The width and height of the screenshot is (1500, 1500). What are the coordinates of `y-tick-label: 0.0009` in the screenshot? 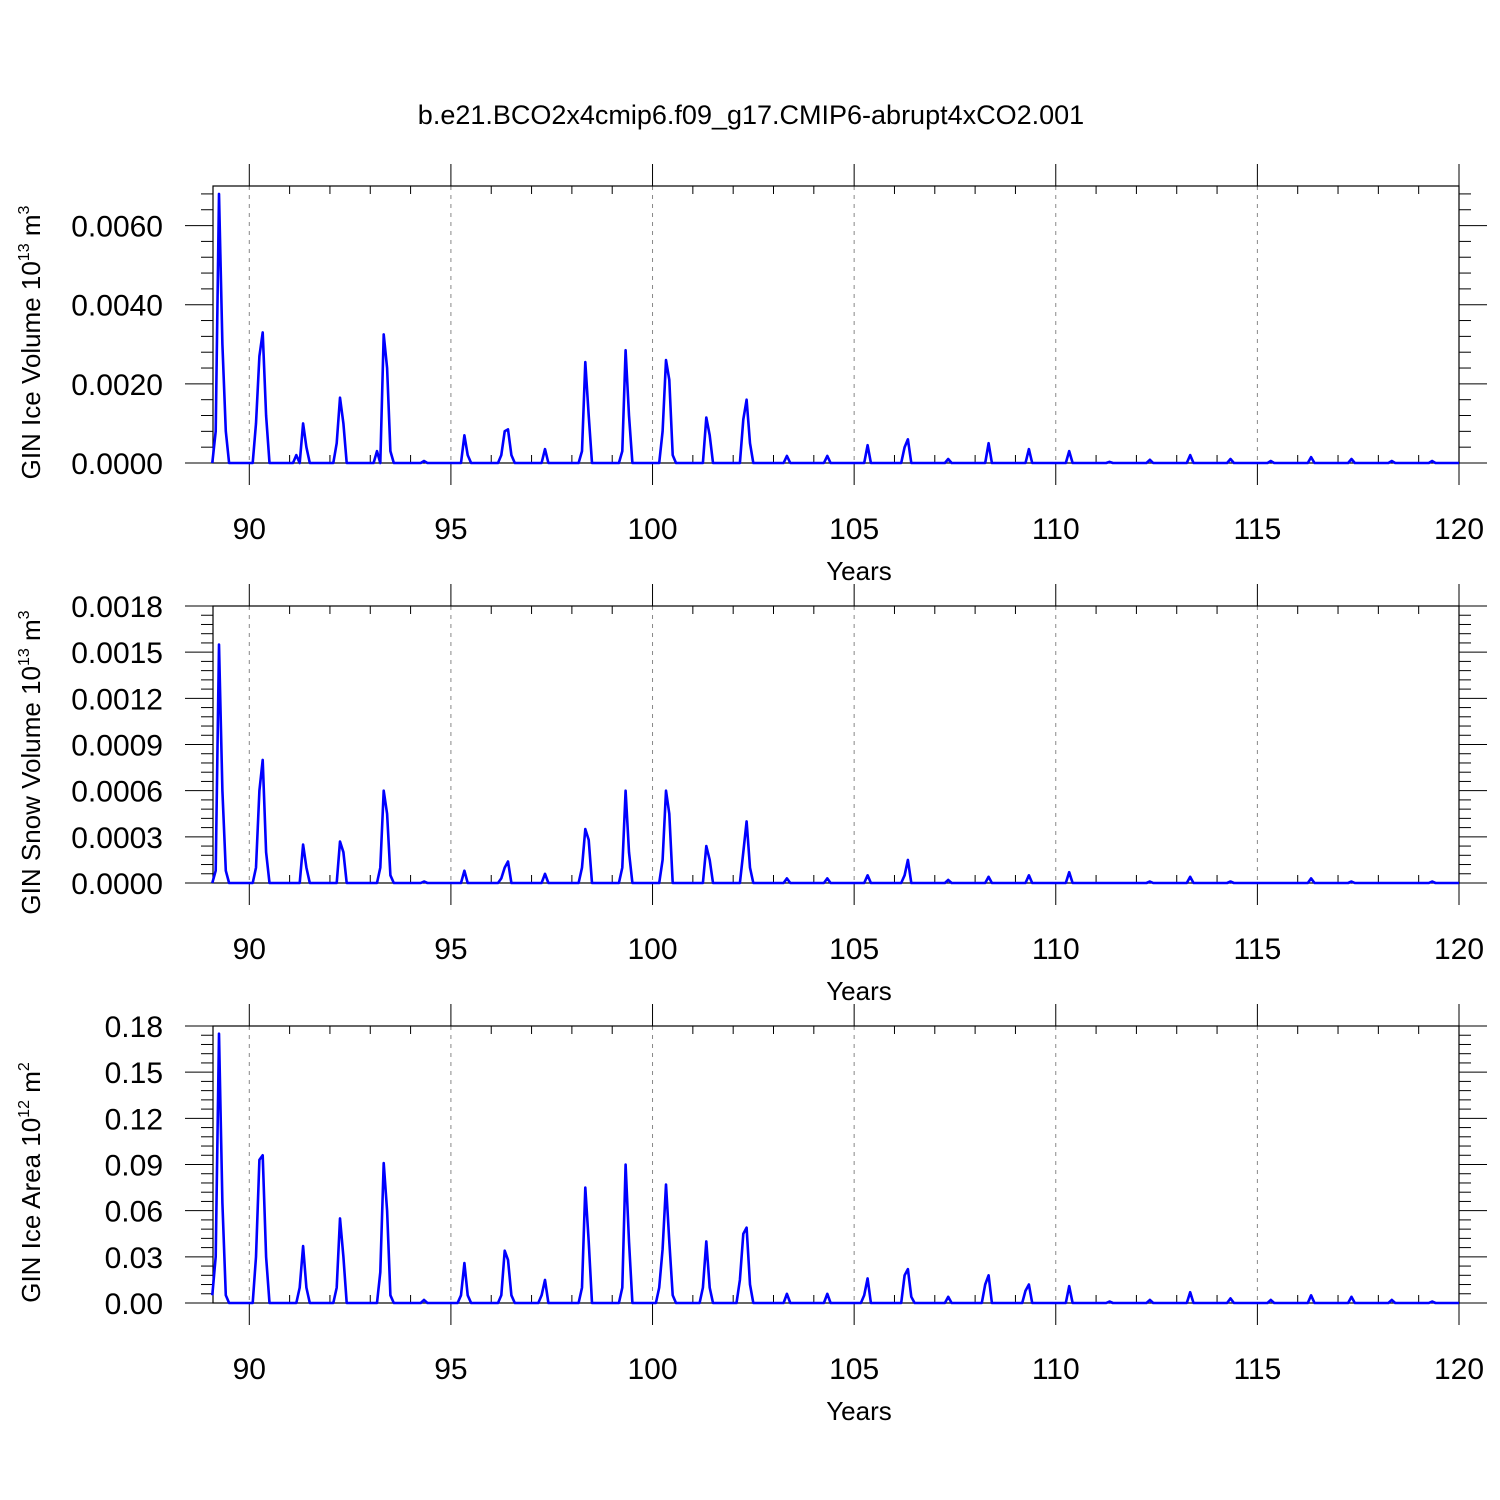 It's located at (117, 746).